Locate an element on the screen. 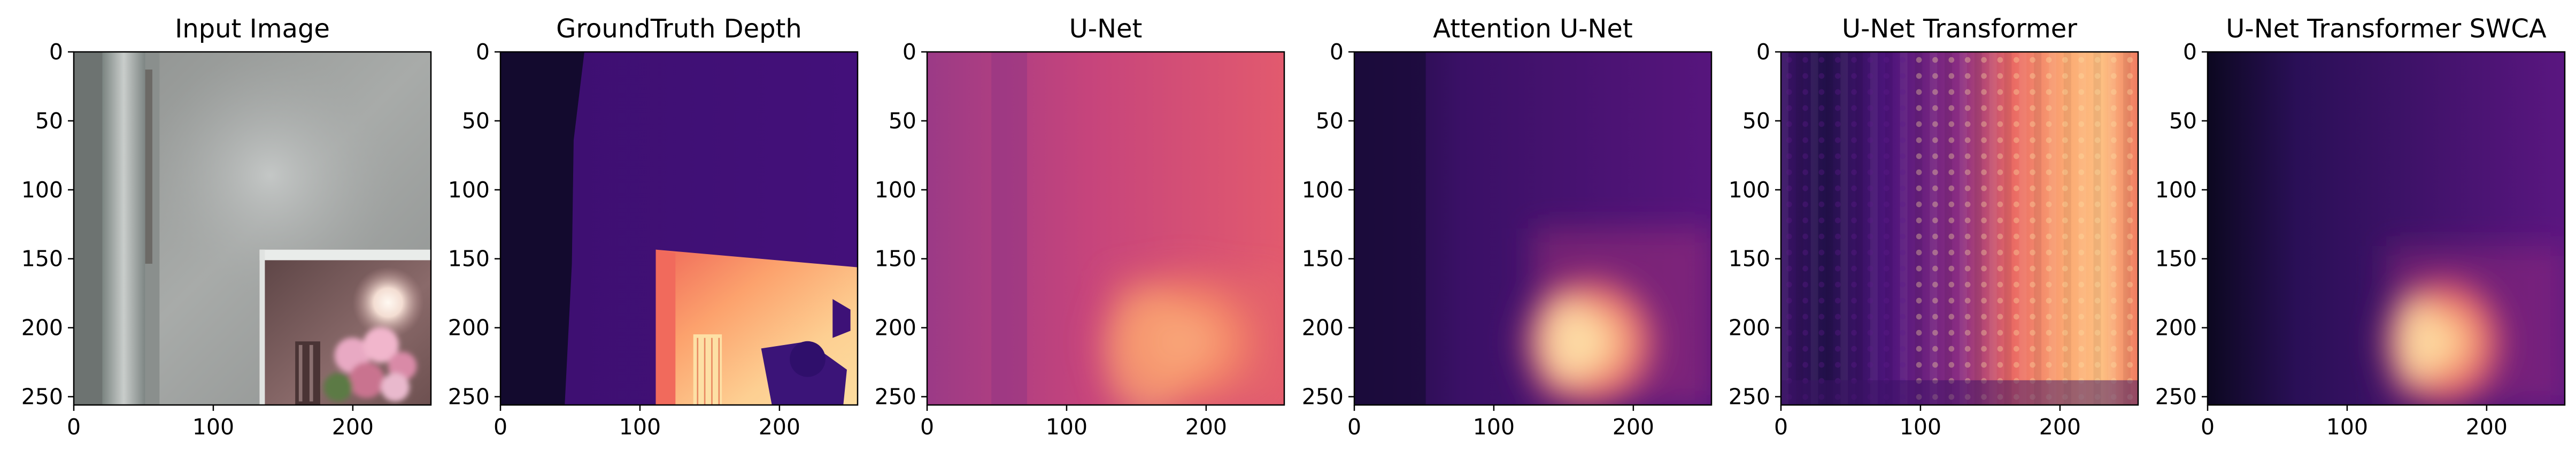  panel-title: U-Net is located at coordinates (1106, 29).